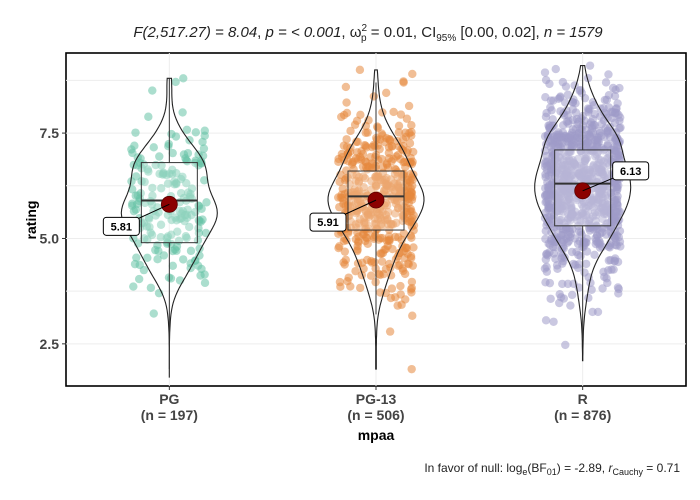 This screenshot has height=500, width=700. I want to click on x-tick-n-label: (n = 197), so click(169, 415).